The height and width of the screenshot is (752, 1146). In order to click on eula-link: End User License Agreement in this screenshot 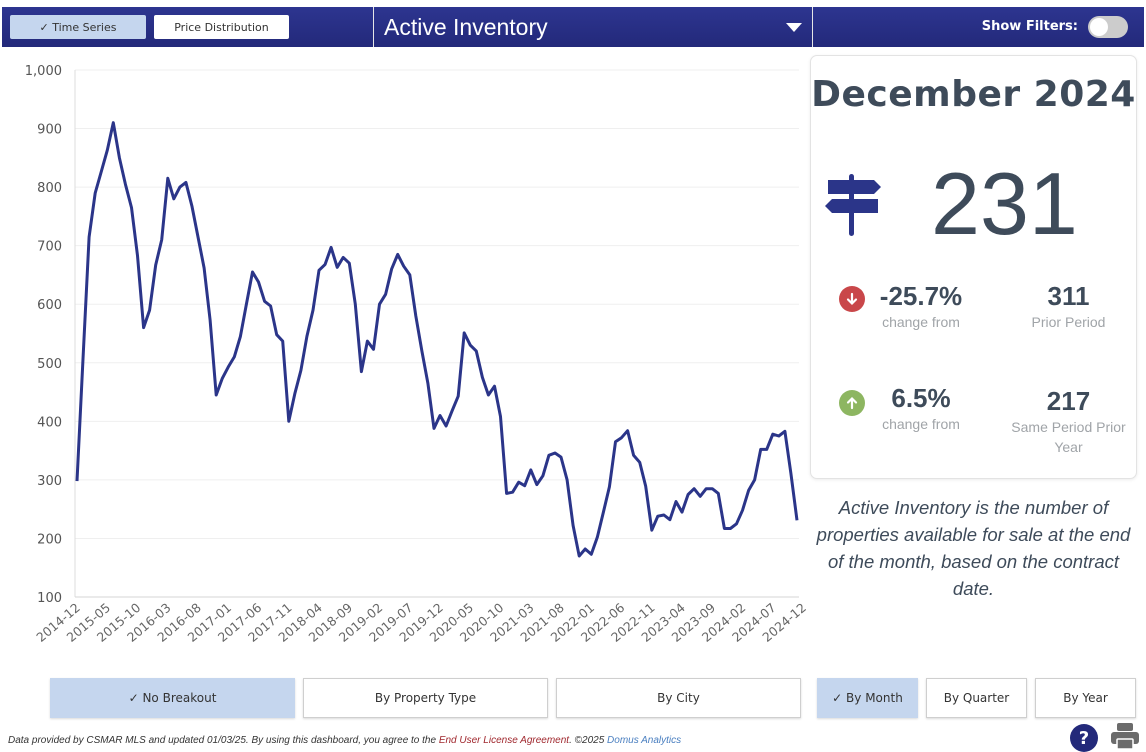, I will do `click(504, 740)`.